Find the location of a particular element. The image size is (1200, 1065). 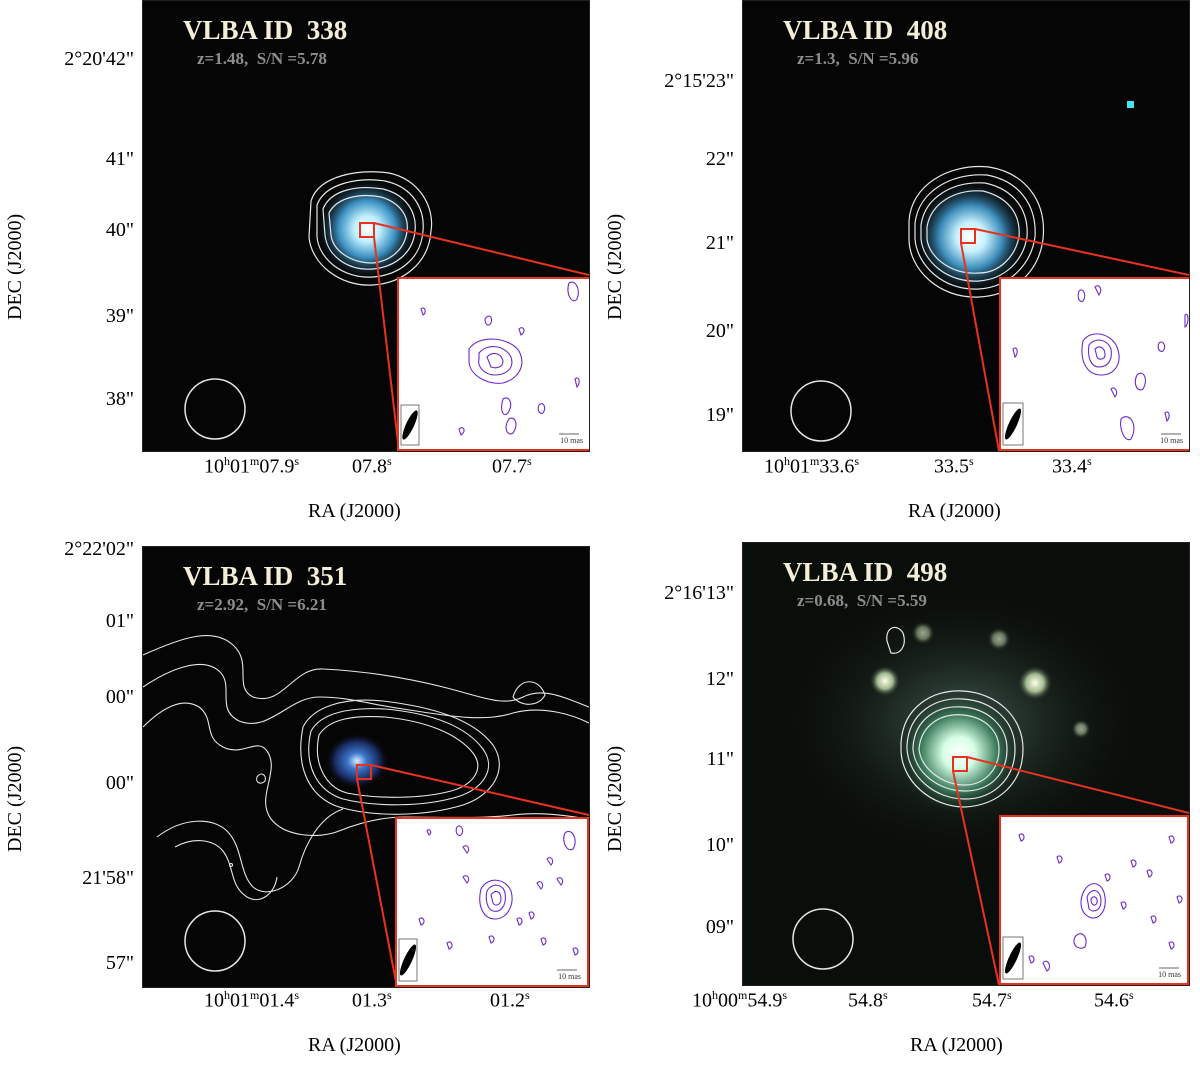

ytick: 38" is located at coordinates (119, 399).